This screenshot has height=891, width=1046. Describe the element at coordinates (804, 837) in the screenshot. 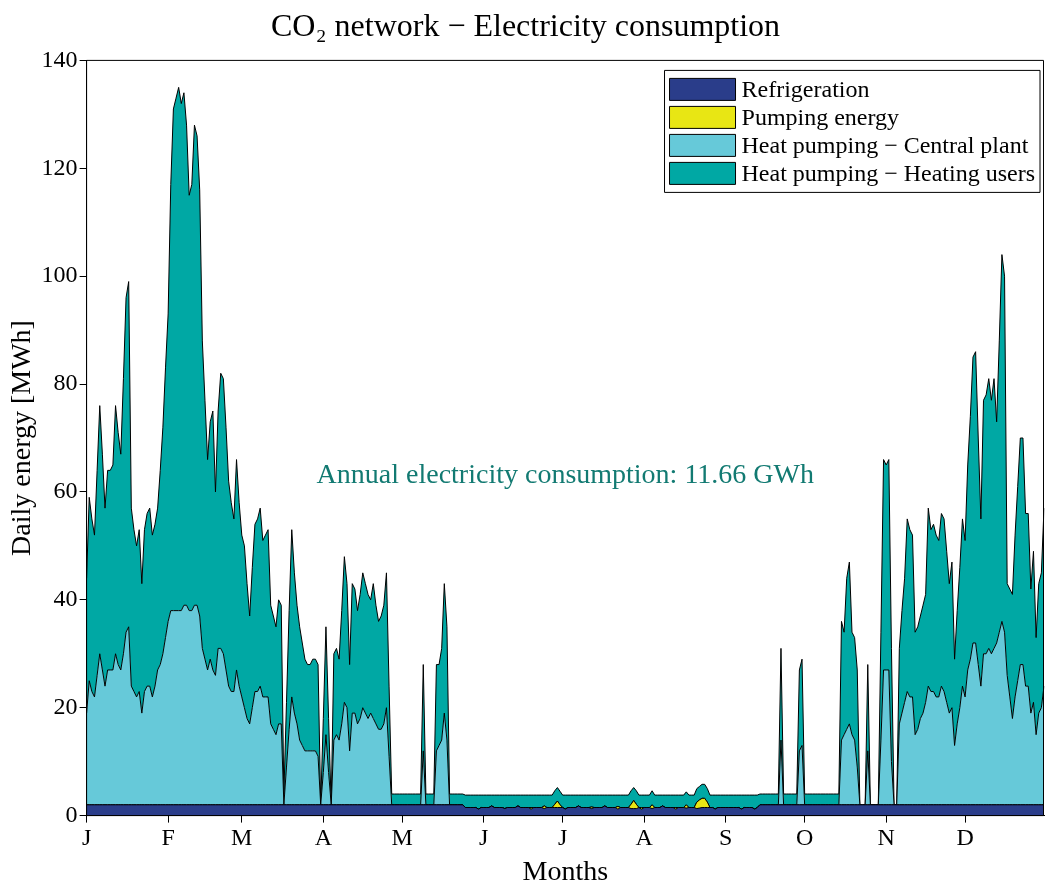

I see `x-tick-label: O` at that location.